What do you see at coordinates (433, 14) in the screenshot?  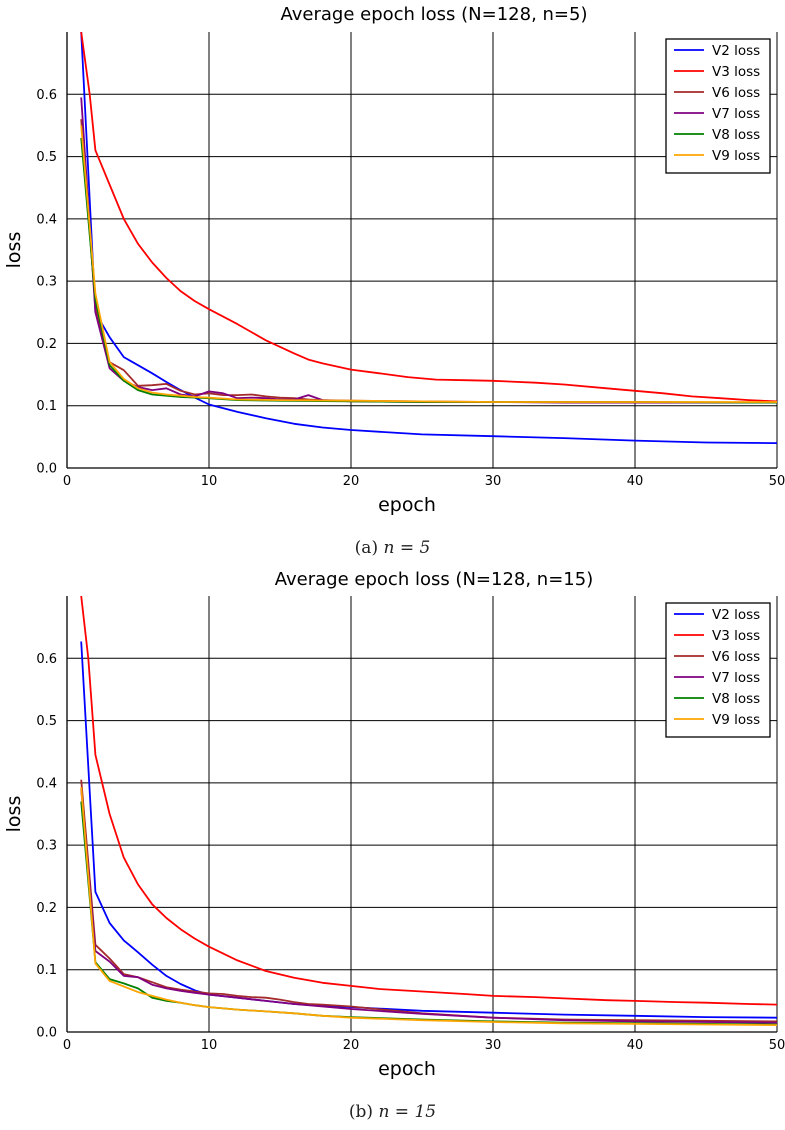 I see `chart-title: Average epoch loss (N=128, n=5)` at bounding box center [433, 14].